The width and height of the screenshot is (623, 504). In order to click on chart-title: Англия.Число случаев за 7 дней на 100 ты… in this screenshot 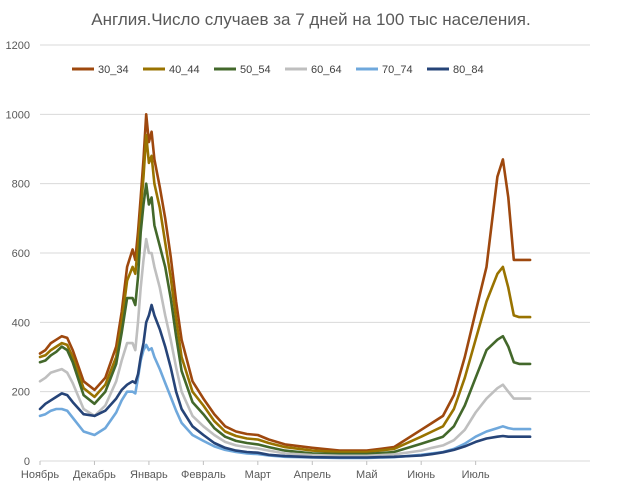, I will do `click(310, 19)`.